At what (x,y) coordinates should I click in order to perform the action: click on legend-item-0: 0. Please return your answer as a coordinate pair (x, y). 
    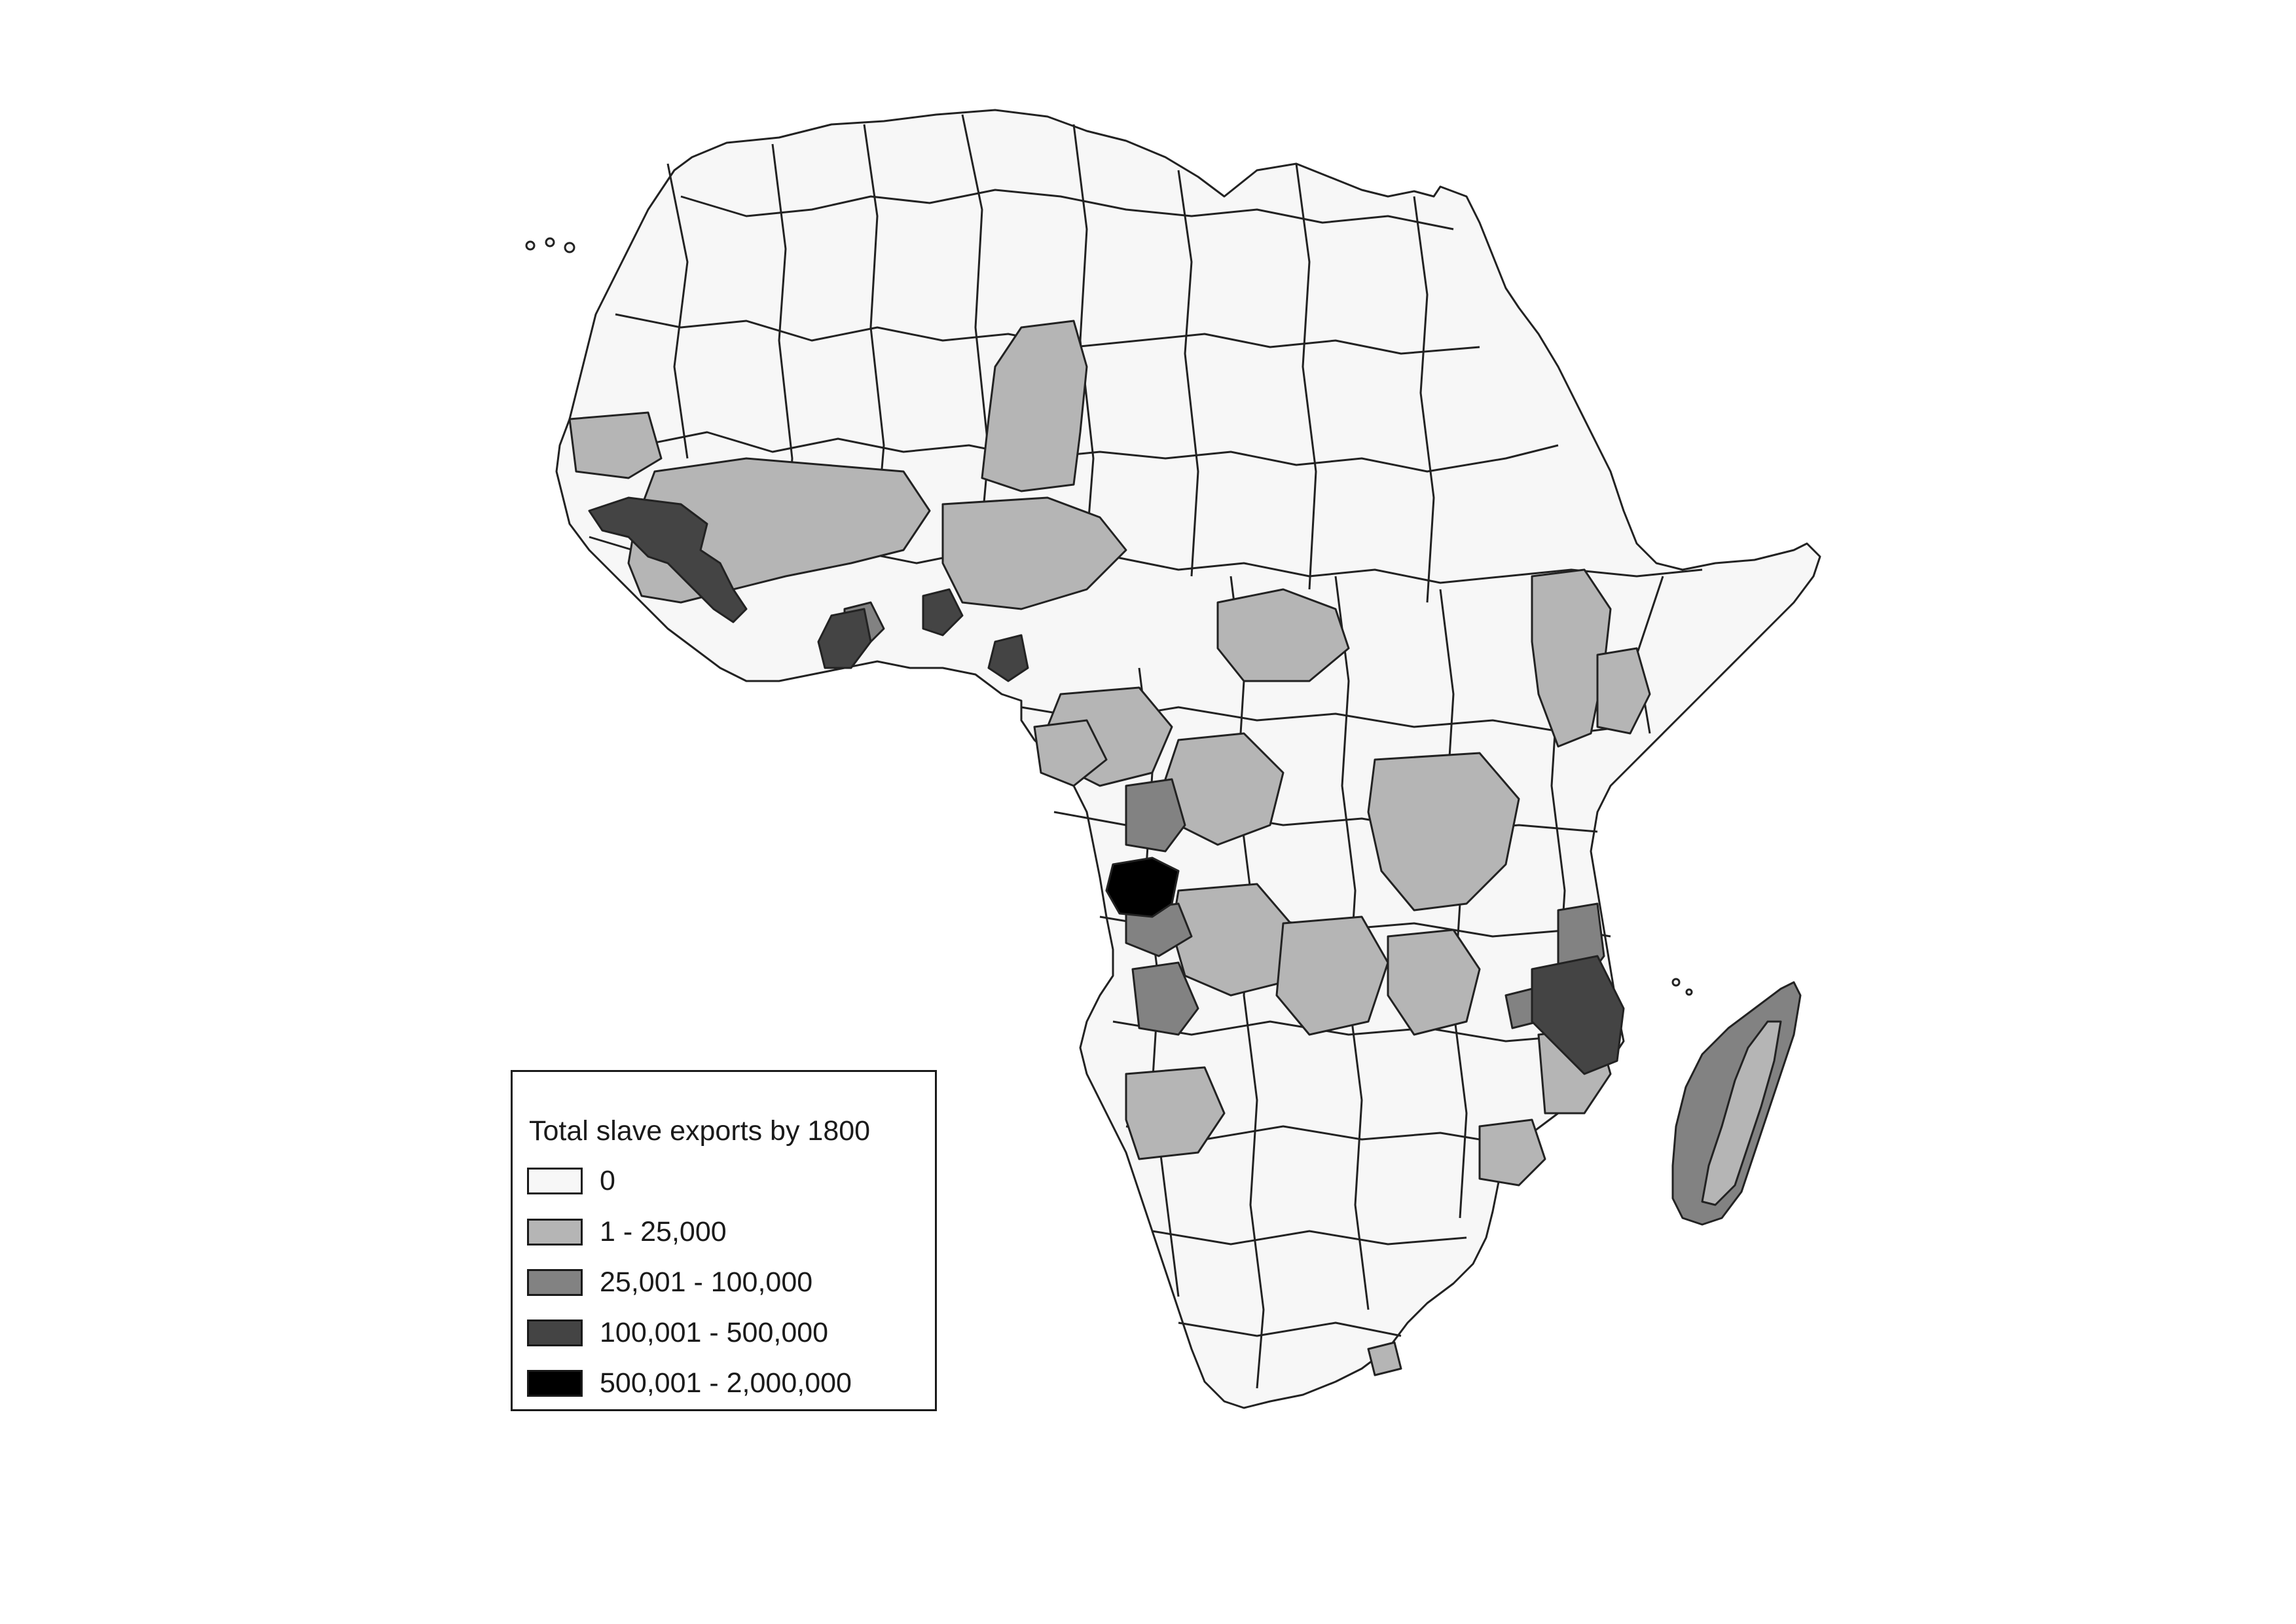
    Looking at the image, I should click on (571, 1180).